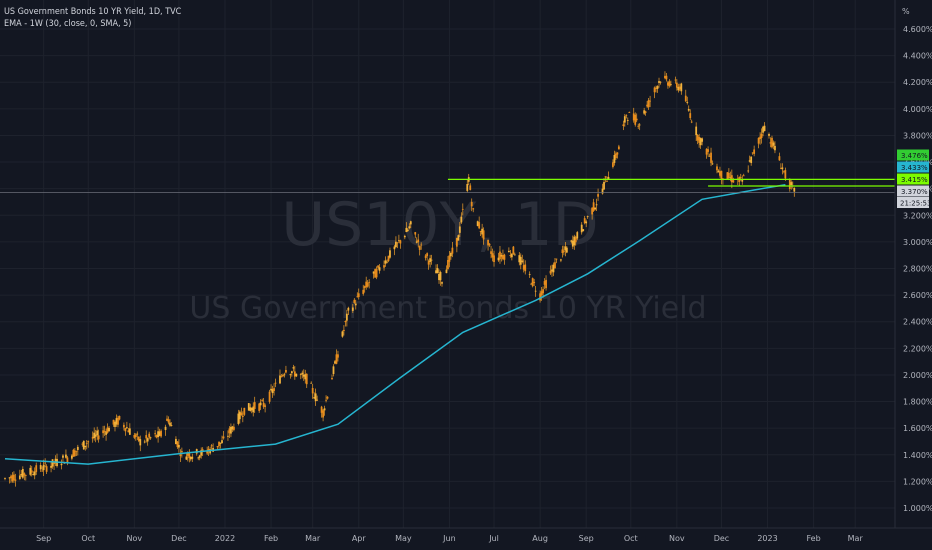 Image resolution: width=932 pixels, height=550 pixels. Describe the element at coordinates (540, 538) in the screenshot. I see `time-tick-label: Aug` at that location.